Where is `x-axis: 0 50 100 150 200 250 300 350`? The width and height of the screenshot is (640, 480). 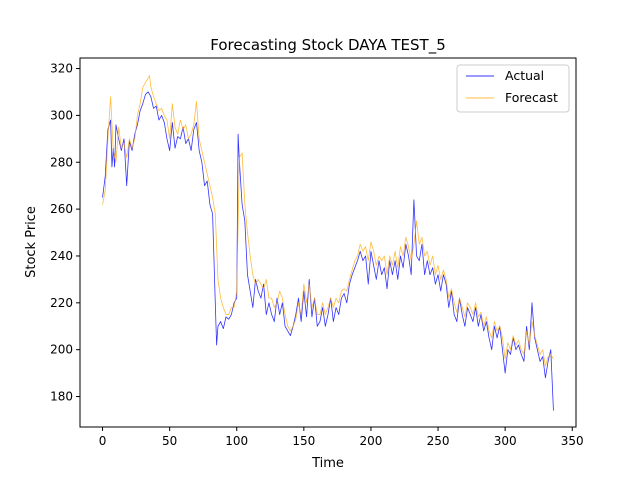 x-axis: 0 50 100 150 200 250 300 350 is located at coordinates (341, 437).